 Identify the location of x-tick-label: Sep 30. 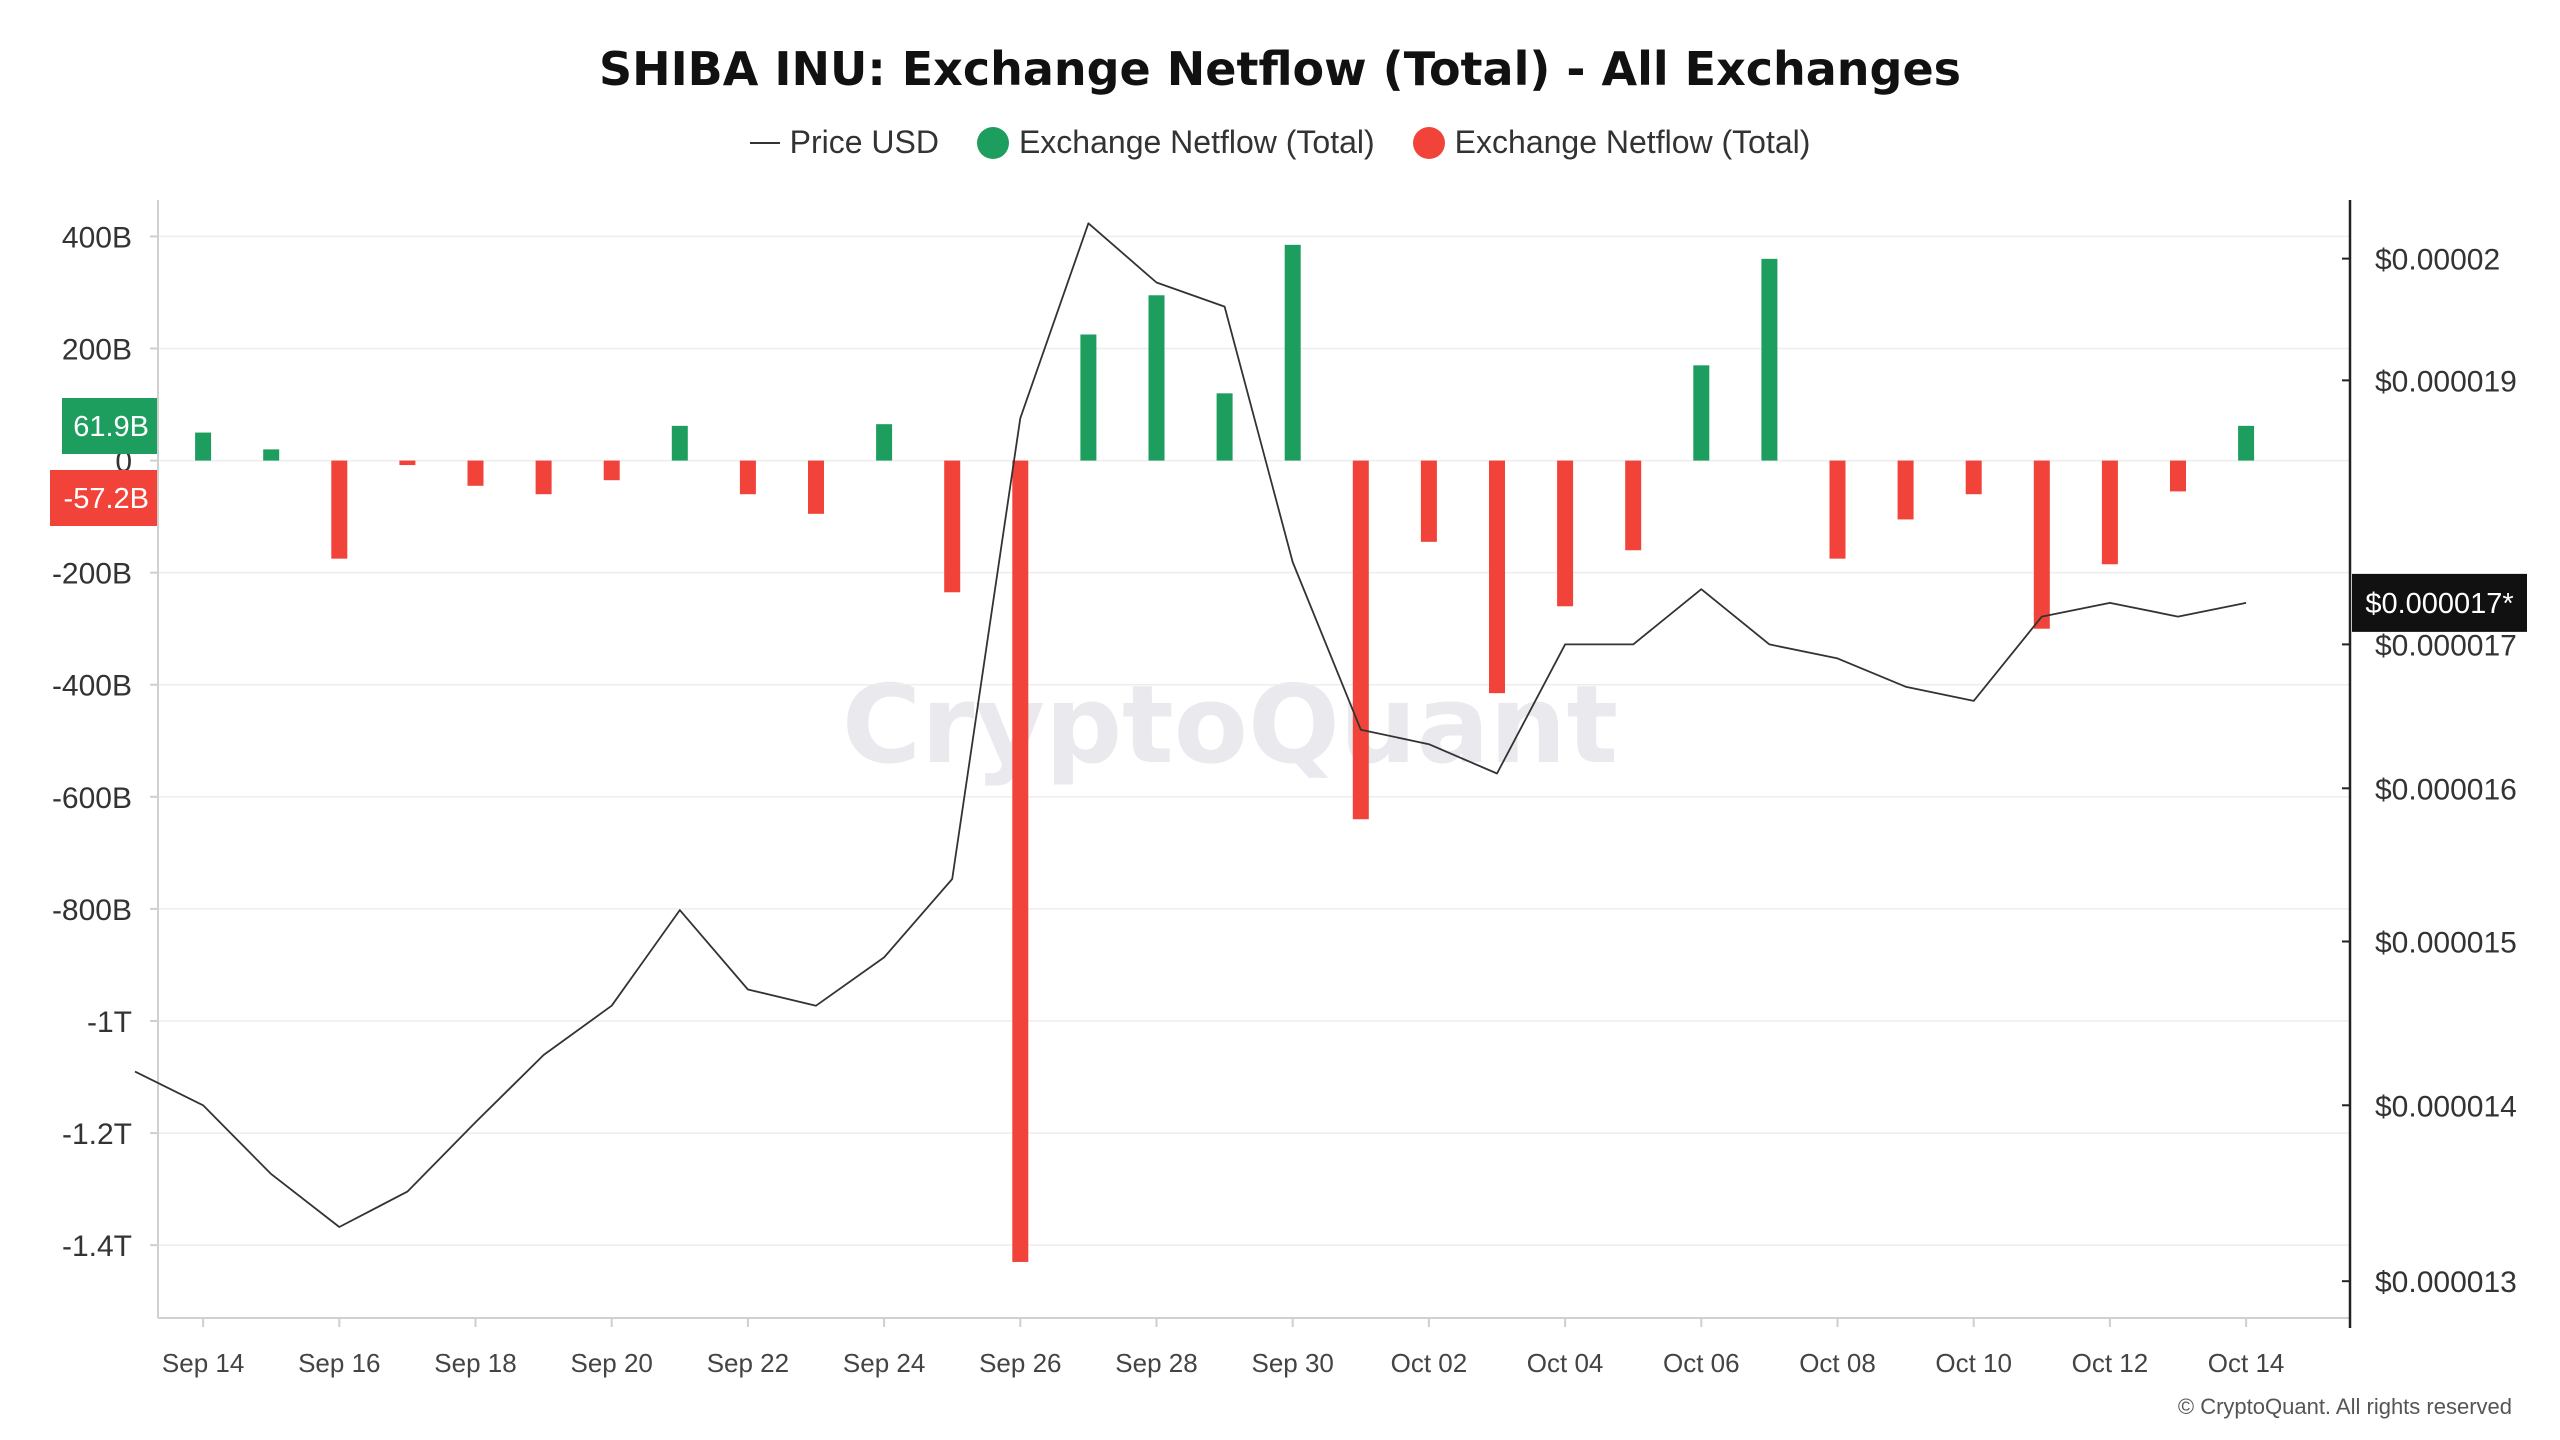
(1292, 1363).